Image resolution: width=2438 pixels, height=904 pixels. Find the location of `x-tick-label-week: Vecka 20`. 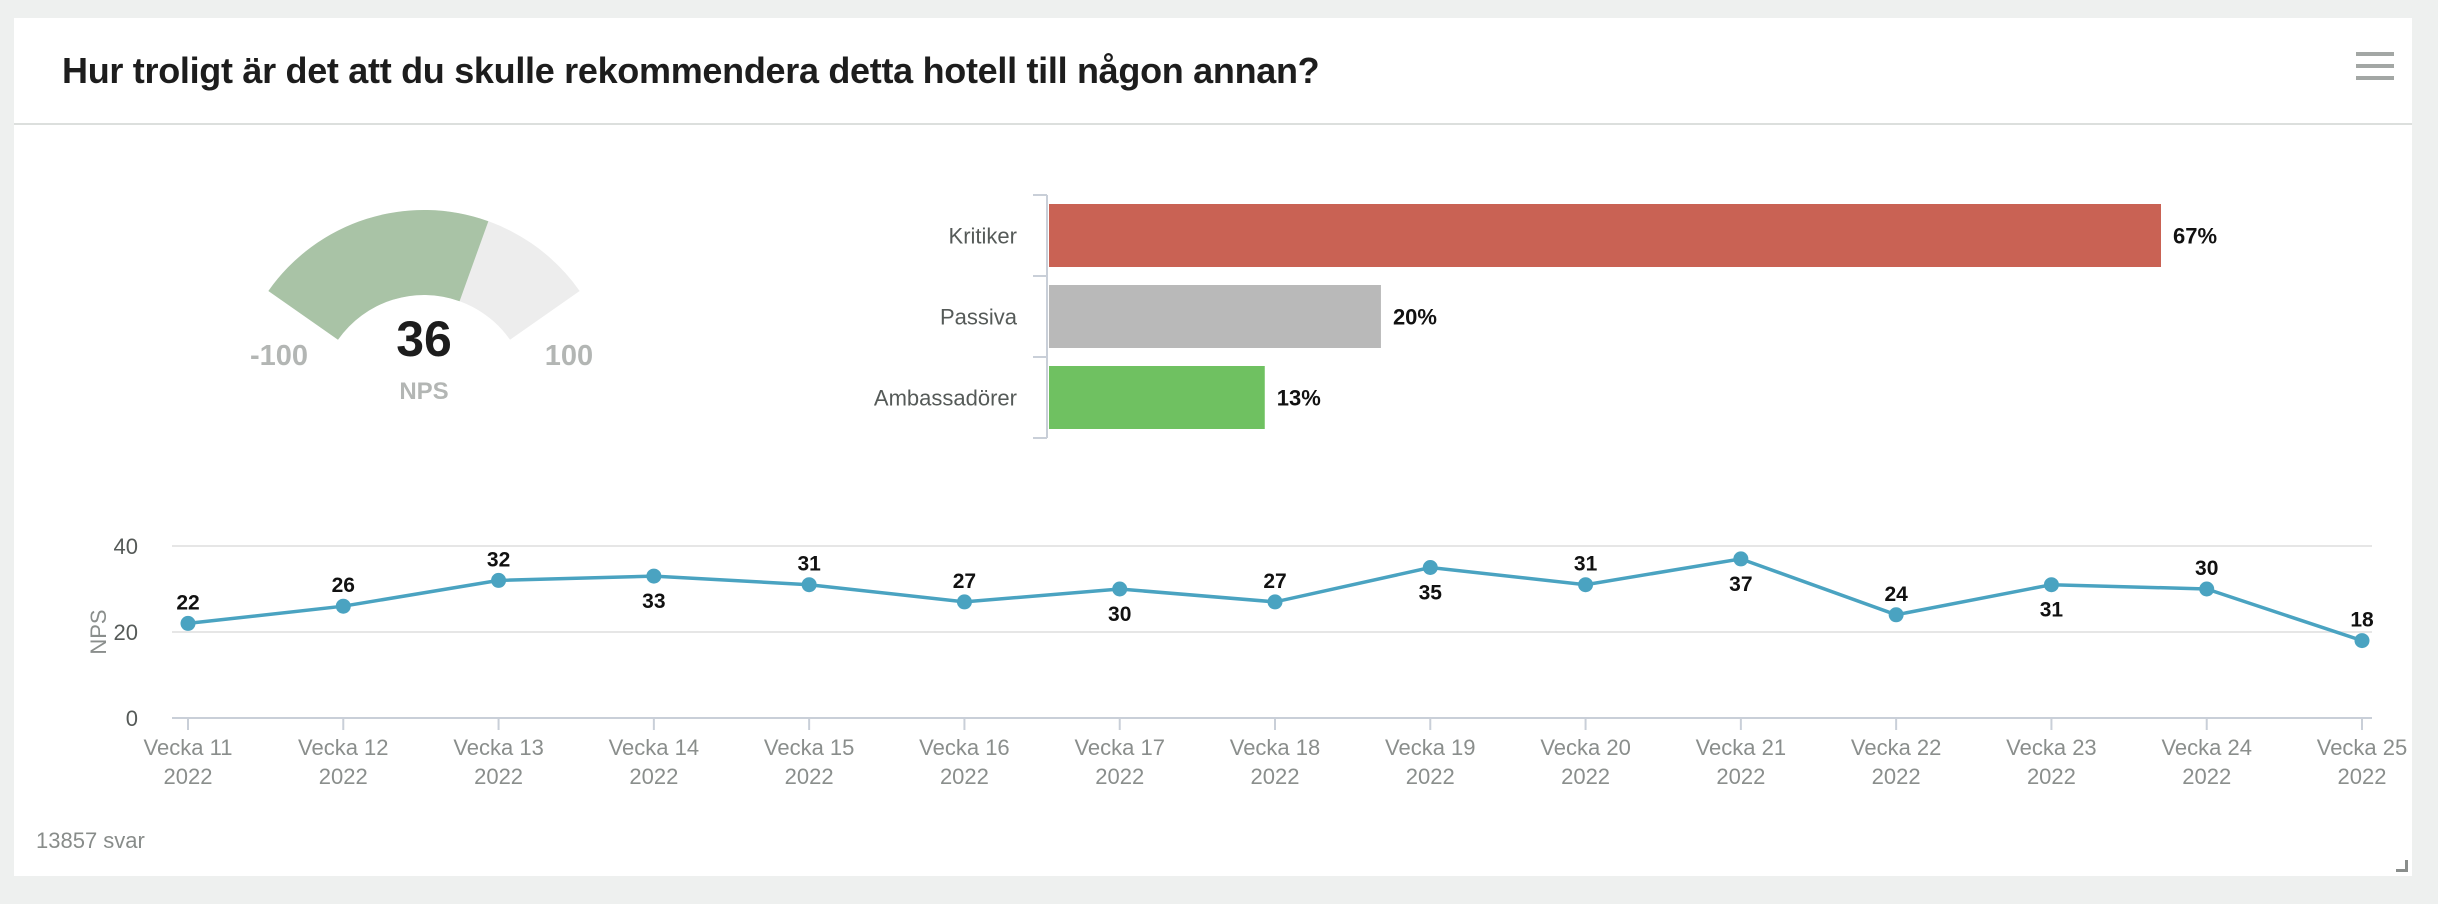

x-tick-label-week: Vecka 20 is located at coordinates (1585, 747).